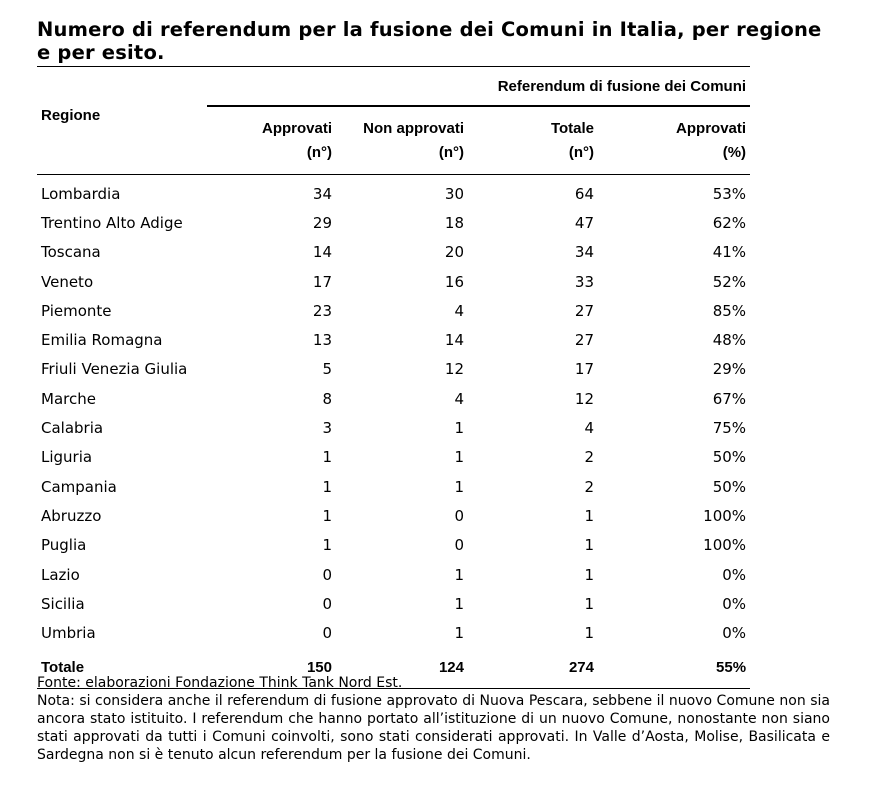 The width and height of the screenshot is (876, 788). Describe the element at coordinates (729, 340) in the screenshot. I see `value-cell: 48%` at that location.